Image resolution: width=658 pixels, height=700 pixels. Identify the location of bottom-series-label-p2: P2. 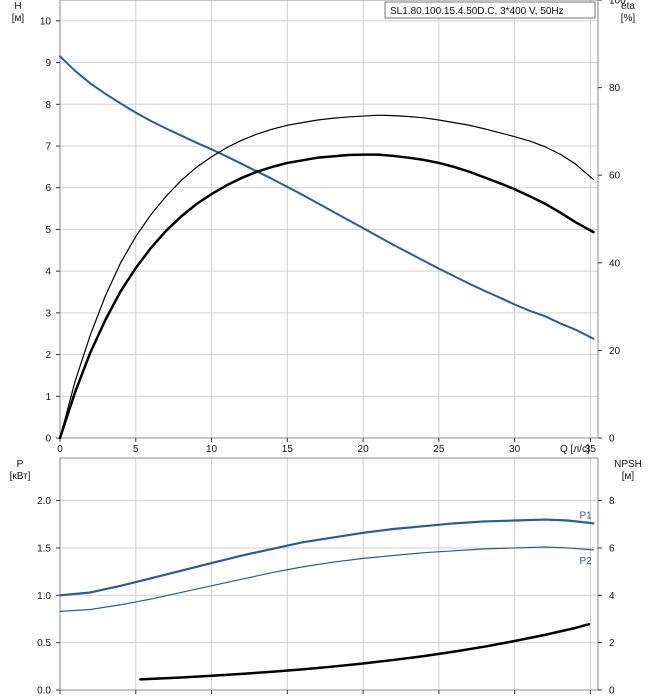
(585, 561).